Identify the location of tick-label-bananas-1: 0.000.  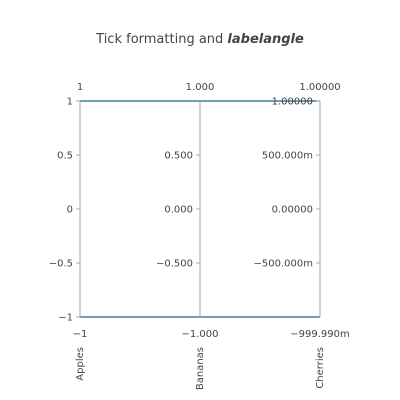
(178, 210).